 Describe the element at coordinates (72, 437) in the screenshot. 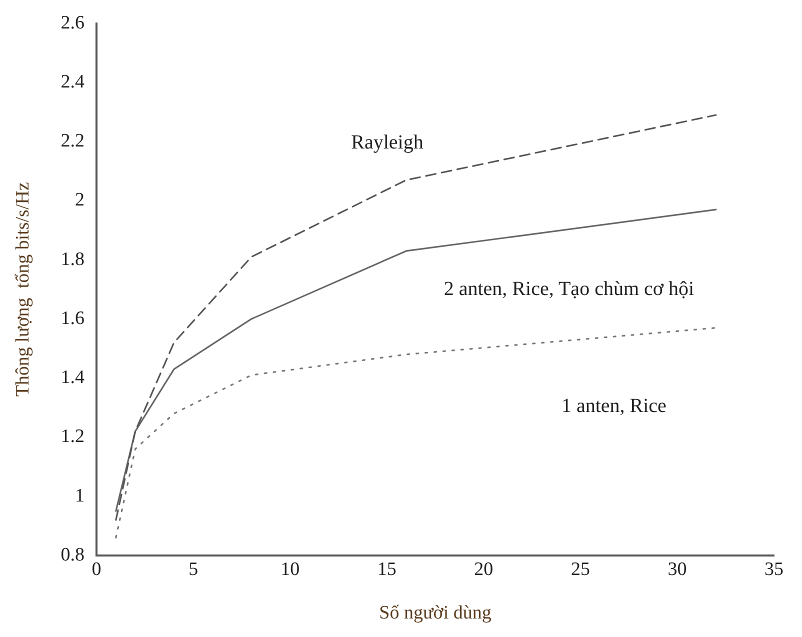

I see `y-tick-label: 1.2` at that location.